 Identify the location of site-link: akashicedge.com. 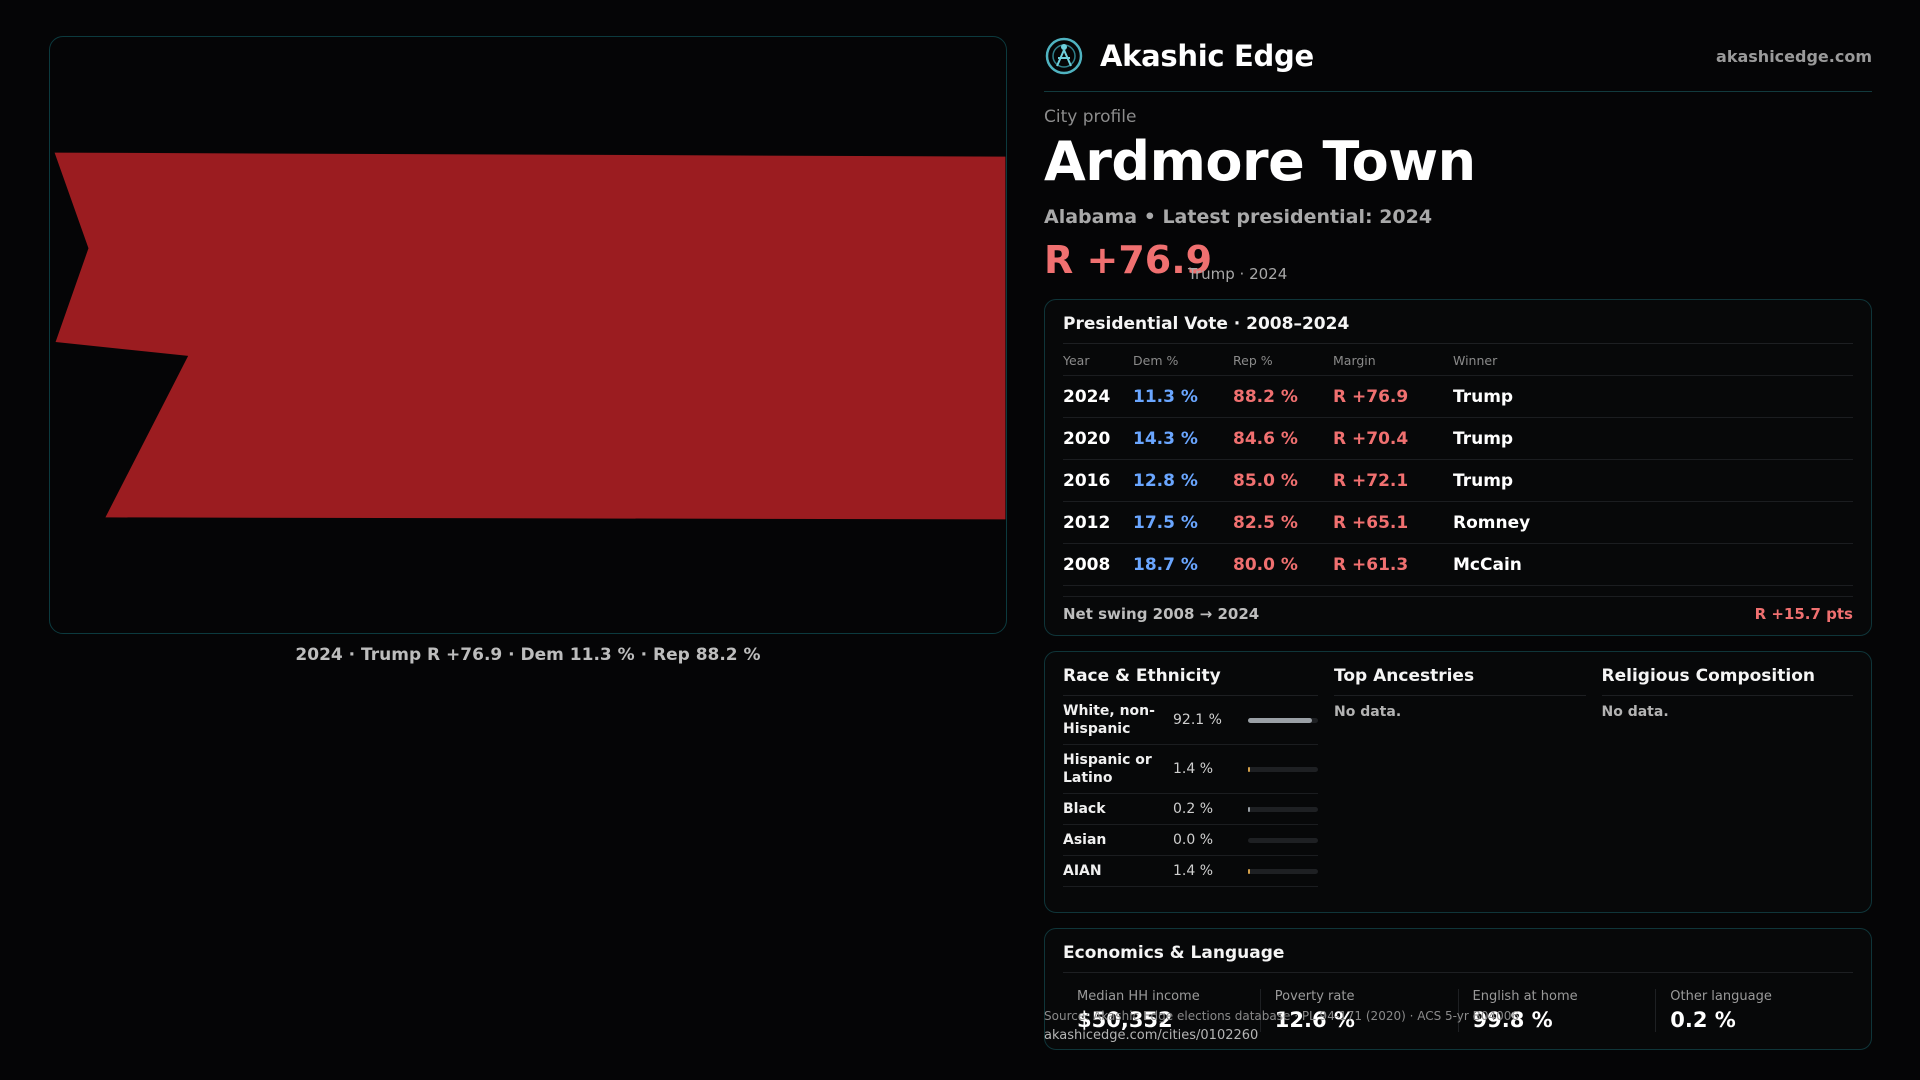
(1794, 56).